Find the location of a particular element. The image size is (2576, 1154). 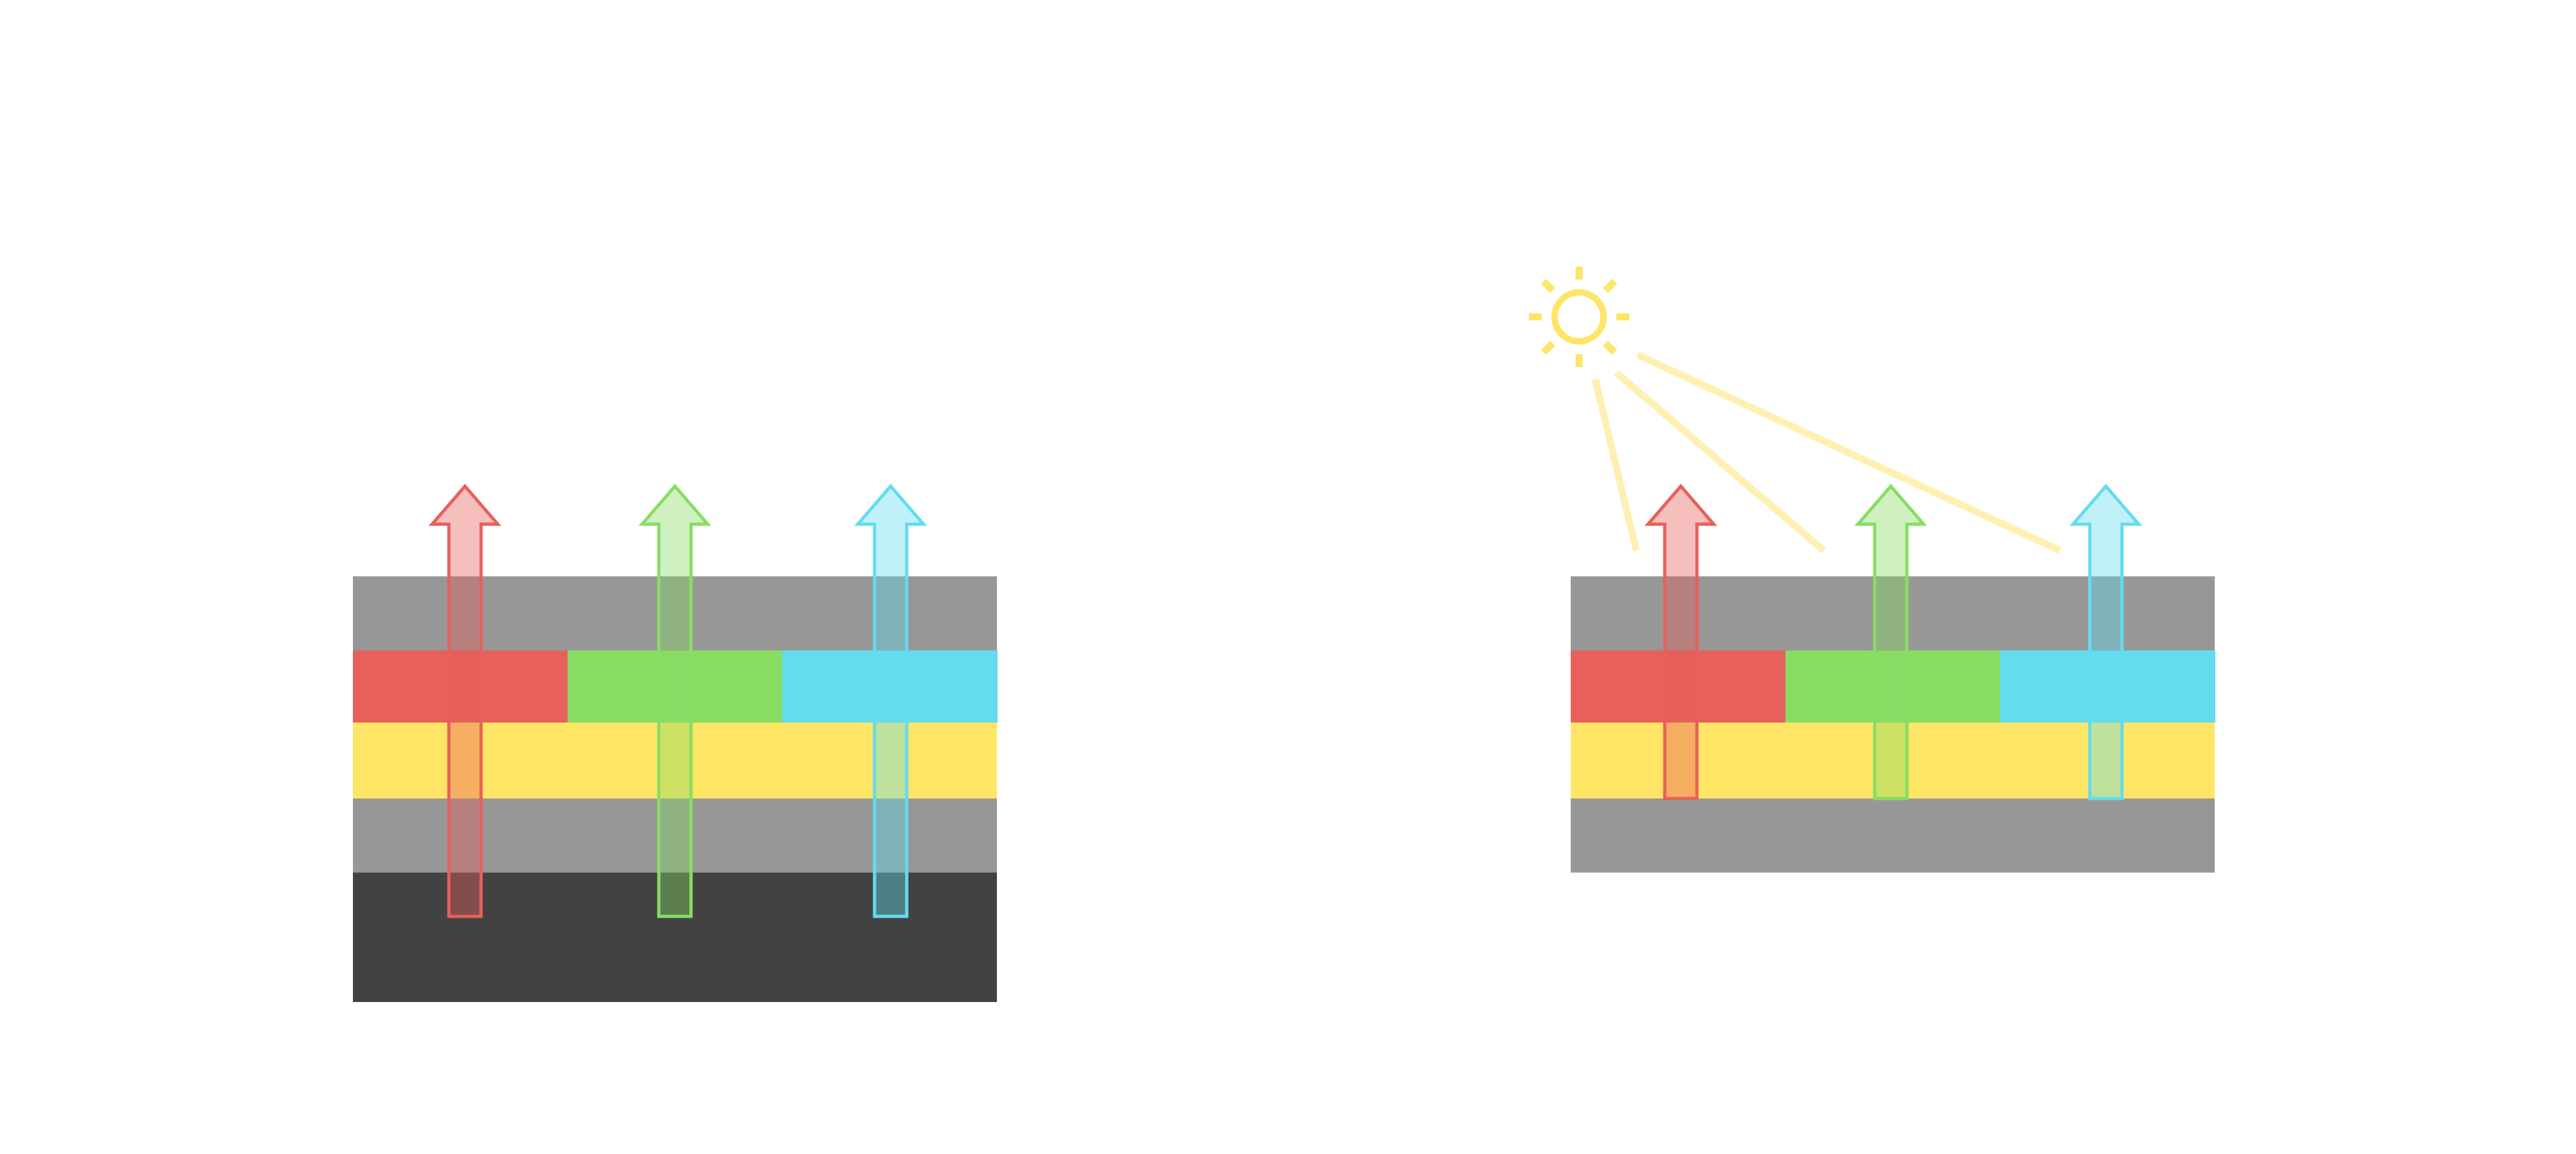

left-layer-stack is located at coordinates (676, 743).